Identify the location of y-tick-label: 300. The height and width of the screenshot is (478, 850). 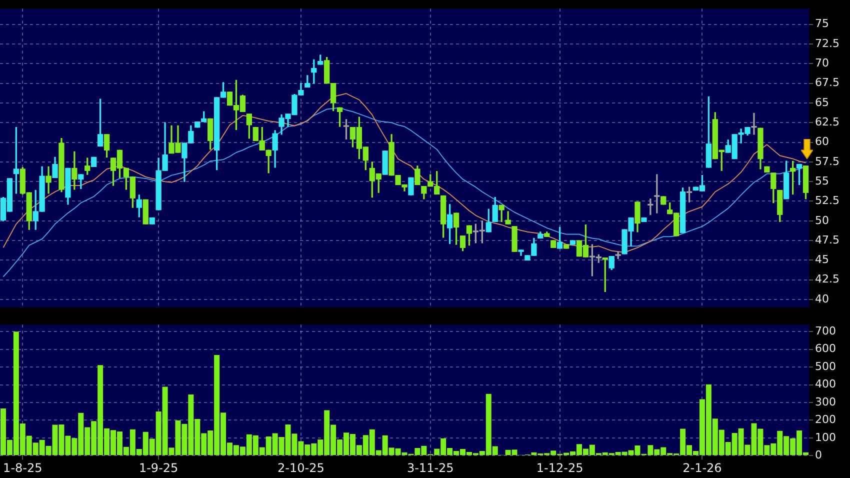
(825, 401).